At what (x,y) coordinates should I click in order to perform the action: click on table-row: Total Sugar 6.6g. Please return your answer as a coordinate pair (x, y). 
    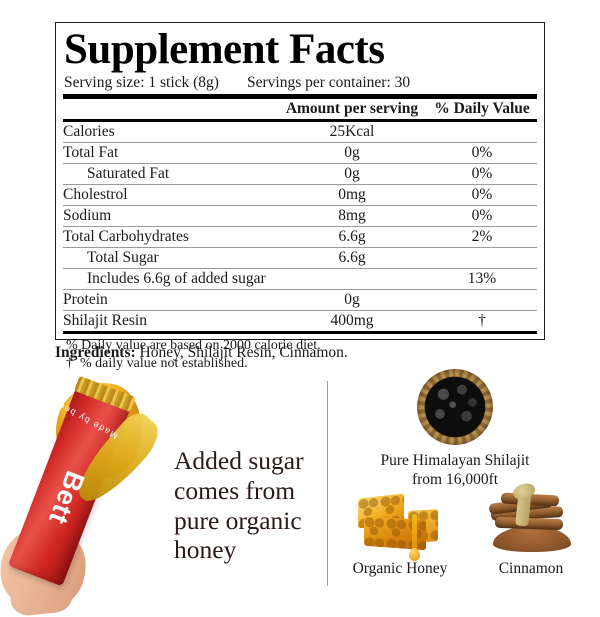
    Looking at the image, I should click on (300, 258).